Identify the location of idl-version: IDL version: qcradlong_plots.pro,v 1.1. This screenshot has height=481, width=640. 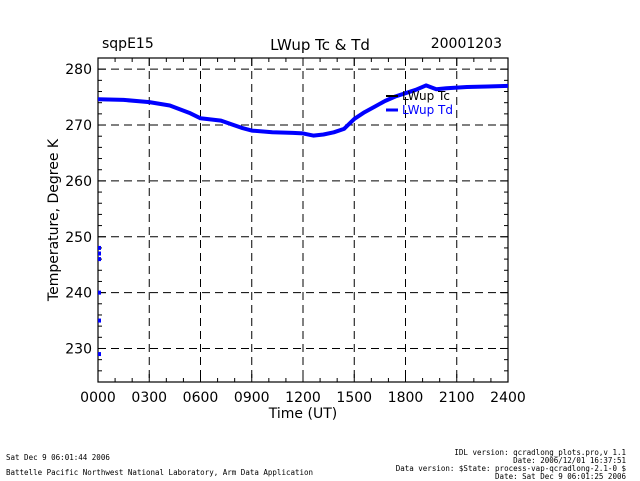
(540, 452).